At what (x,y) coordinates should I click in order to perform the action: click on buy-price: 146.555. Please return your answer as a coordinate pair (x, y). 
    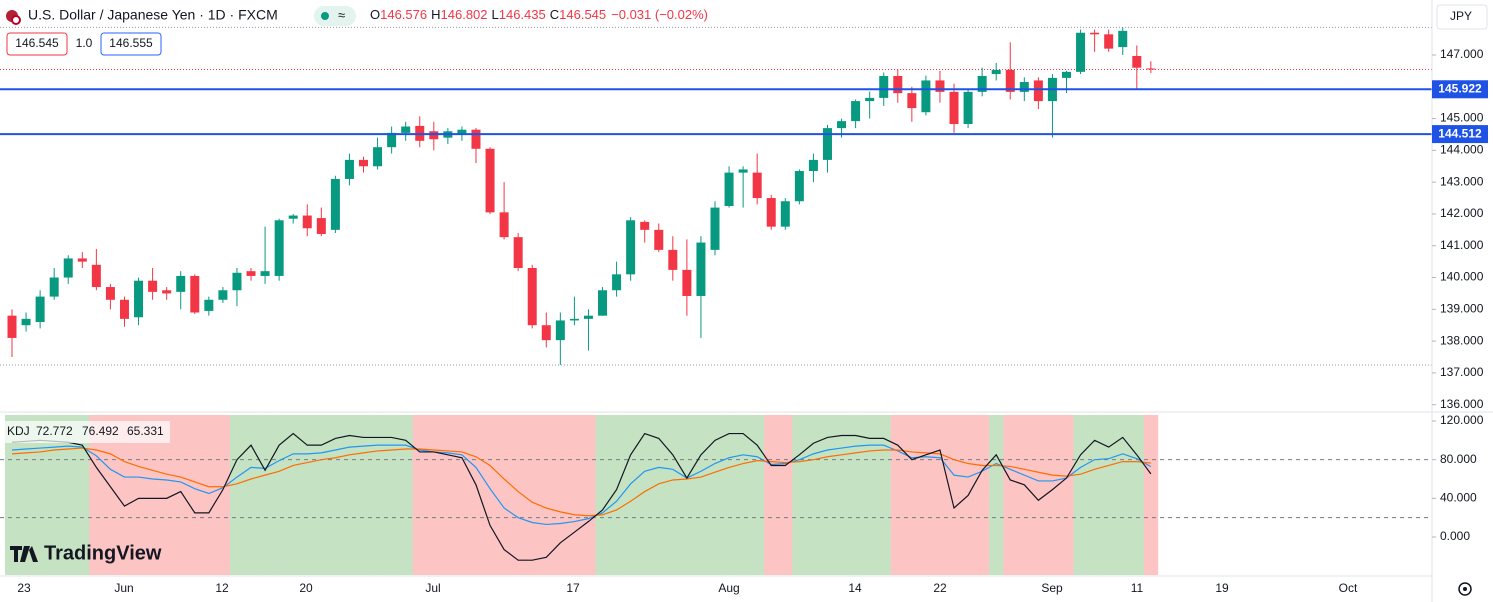
    Looking at the image, I should click on (131, 43).